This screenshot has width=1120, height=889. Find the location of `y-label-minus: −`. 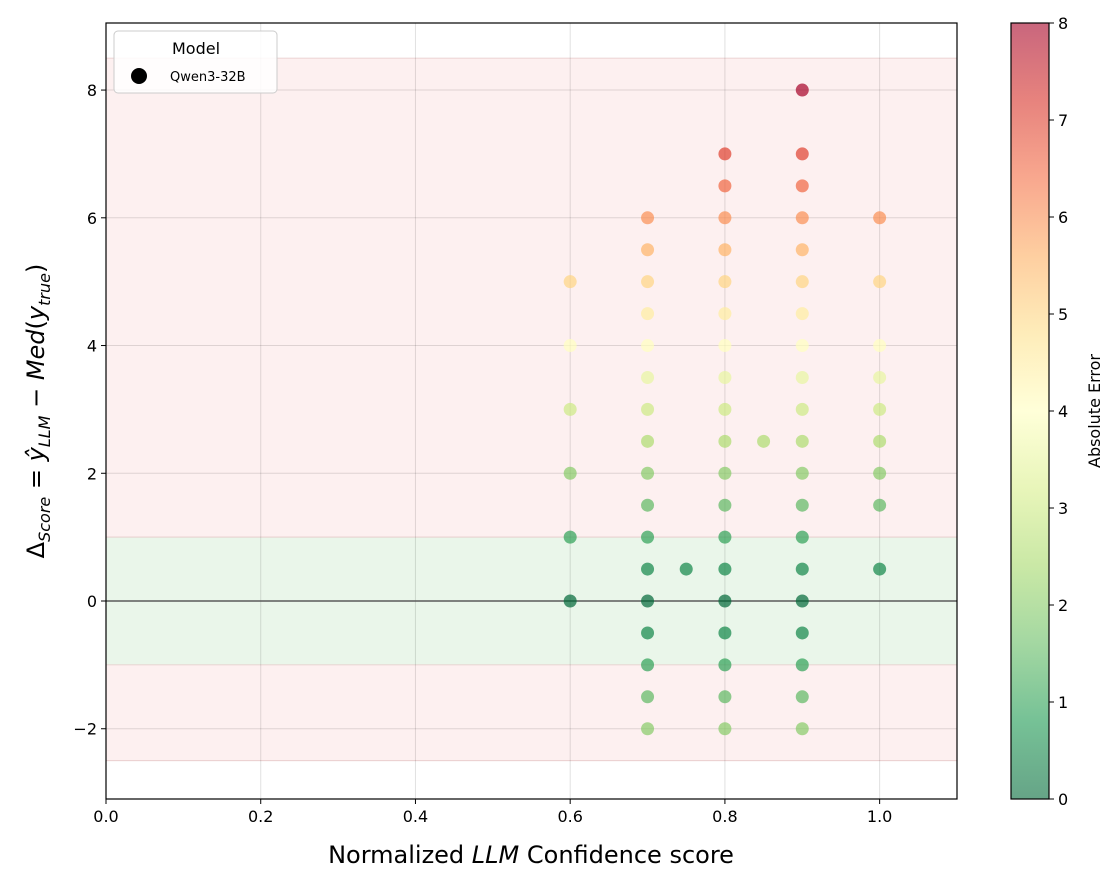

y-label-minus: − is located at coordinates (36, 397).